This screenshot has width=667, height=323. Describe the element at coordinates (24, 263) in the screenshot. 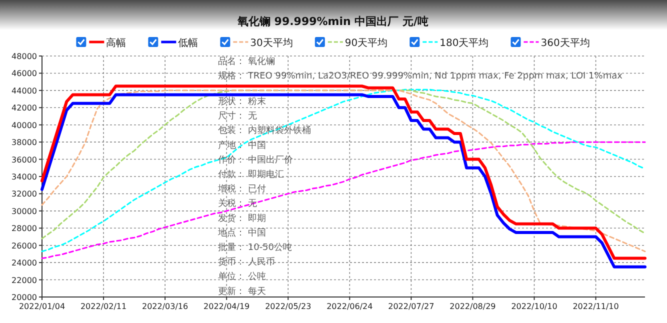

I see `y-tick-label: 24000` at that location.